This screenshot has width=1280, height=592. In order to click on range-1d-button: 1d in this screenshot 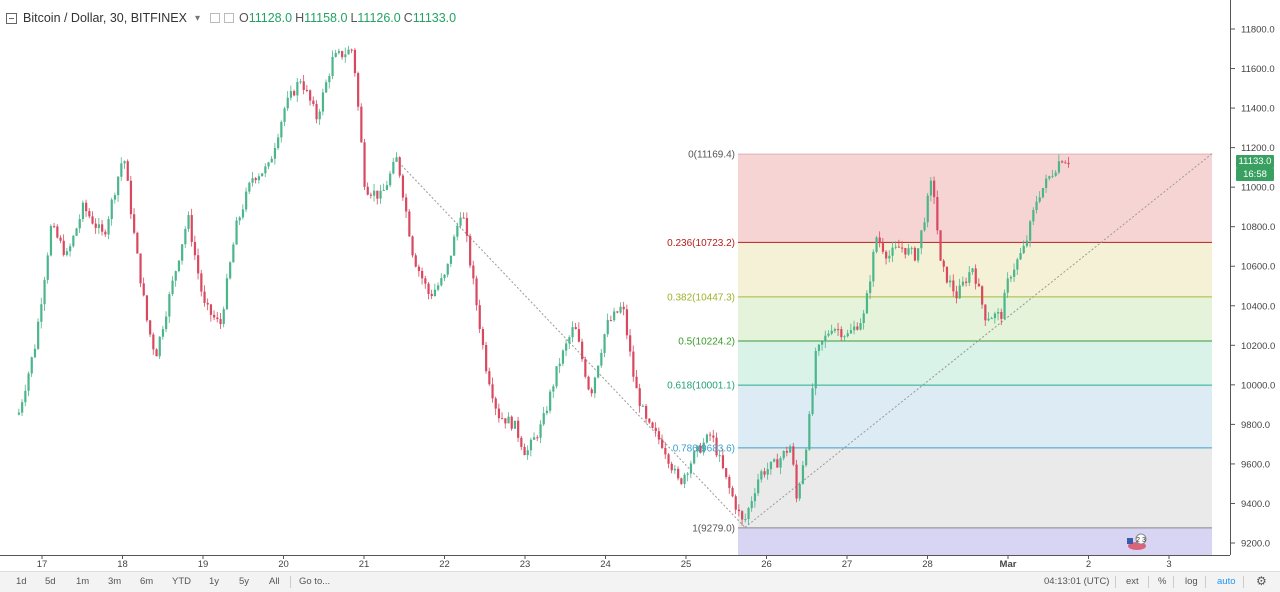, I will do `click(21, 581)`.